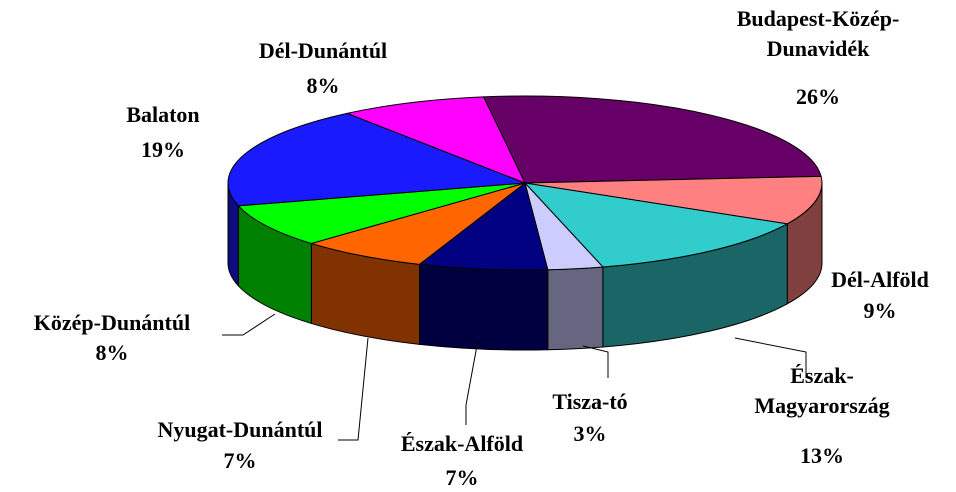 This screenshot has width=956, height=492. I want to click on slice-label: Észak-Magyarország, so click(821, 390).